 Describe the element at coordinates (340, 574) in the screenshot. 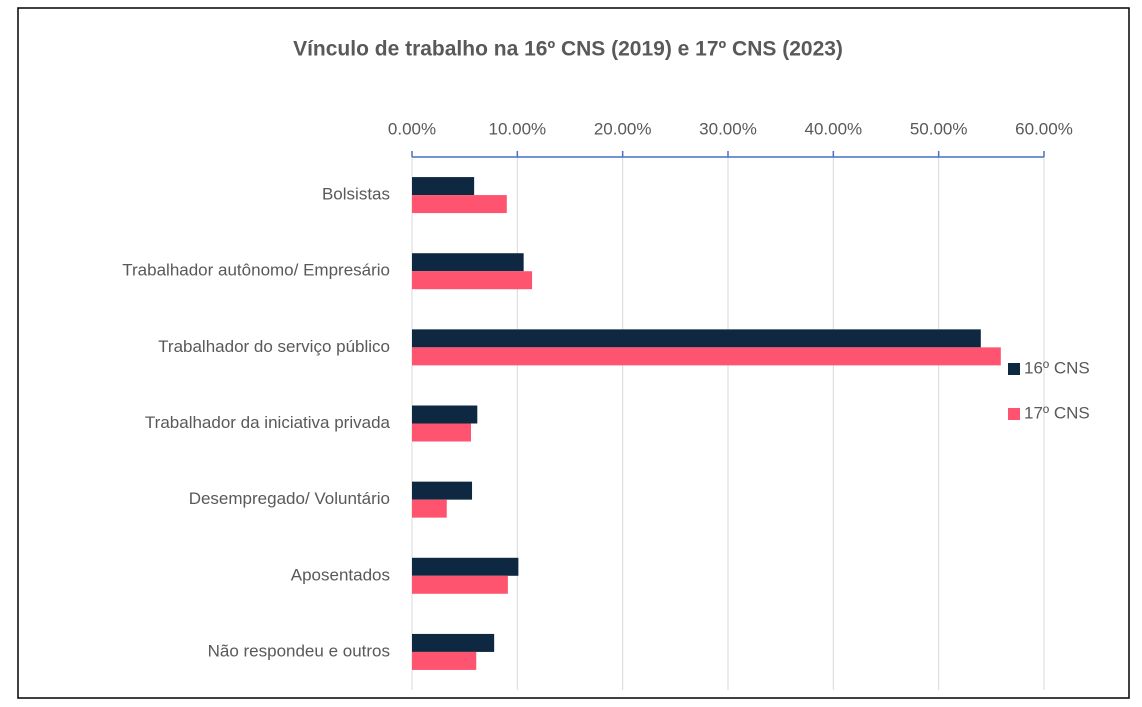

I see `y-tick-label: Aposentados` at that location.